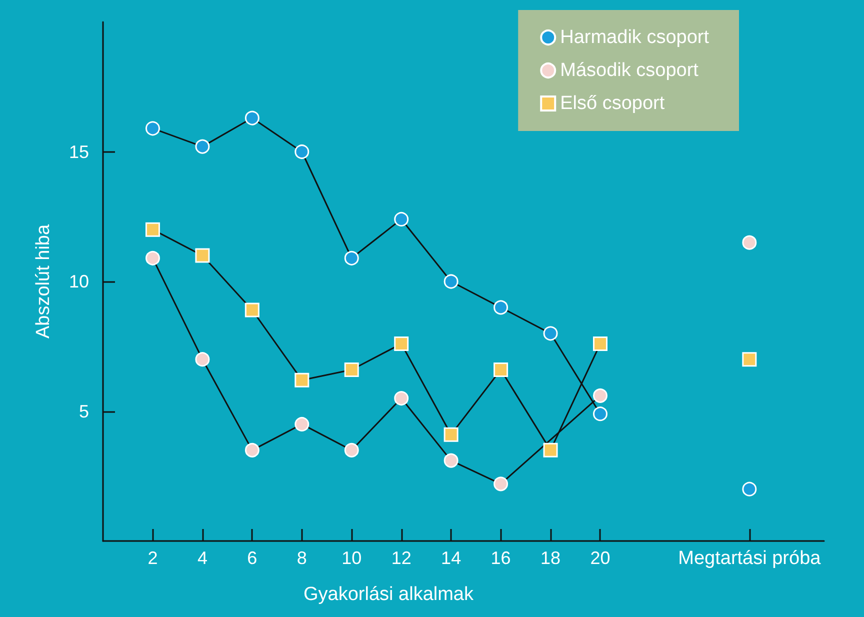  What do you see at coordinates (613, 103) in the screenshot?
I see `legend-label: Első csoport` at bounding box center [613, 103].